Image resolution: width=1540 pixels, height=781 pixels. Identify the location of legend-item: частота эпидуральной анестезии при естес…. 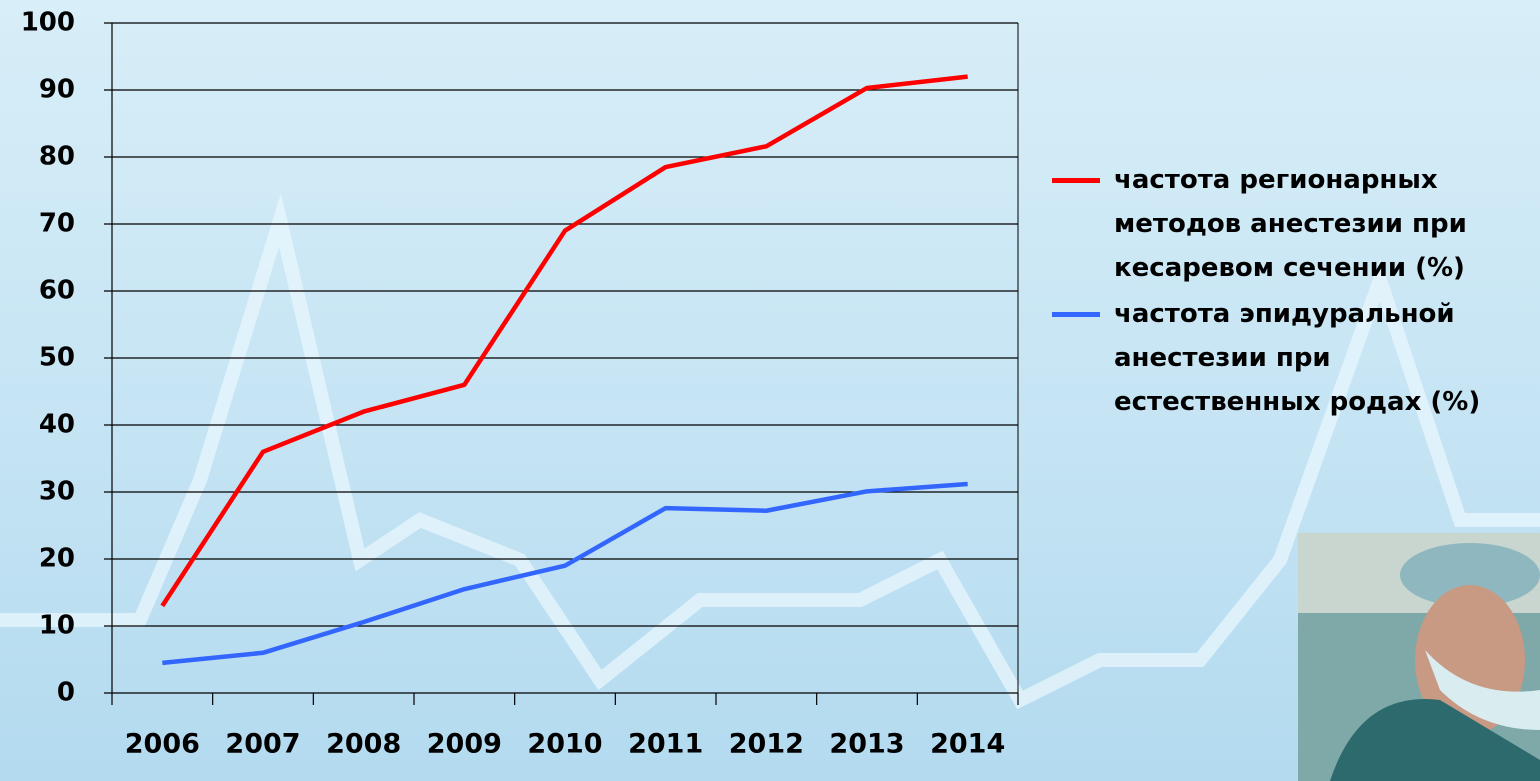
(1293, 358).